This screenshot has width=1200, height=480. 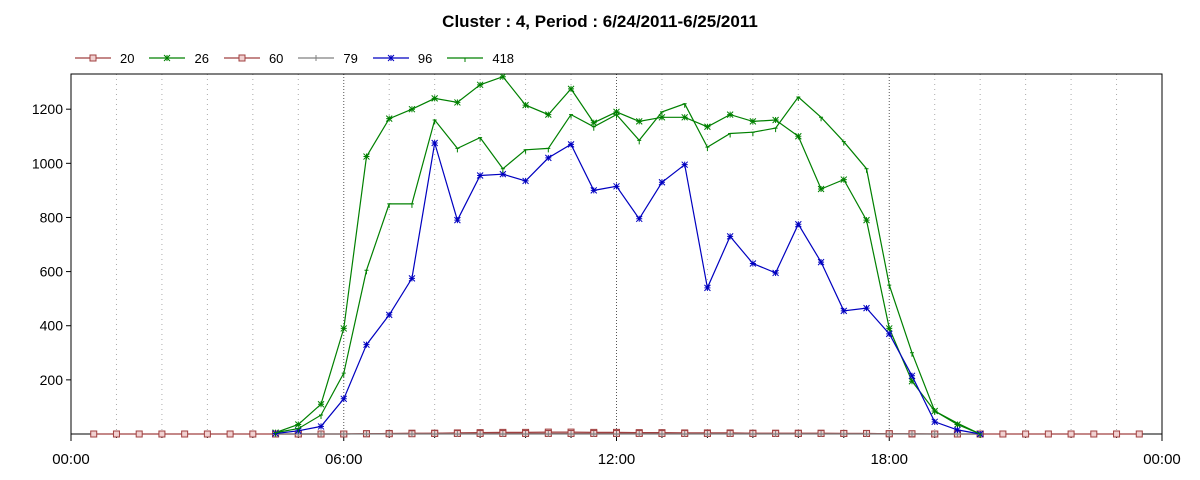 I want to click on legend-item-26: 26, so click(x=178, y=58).